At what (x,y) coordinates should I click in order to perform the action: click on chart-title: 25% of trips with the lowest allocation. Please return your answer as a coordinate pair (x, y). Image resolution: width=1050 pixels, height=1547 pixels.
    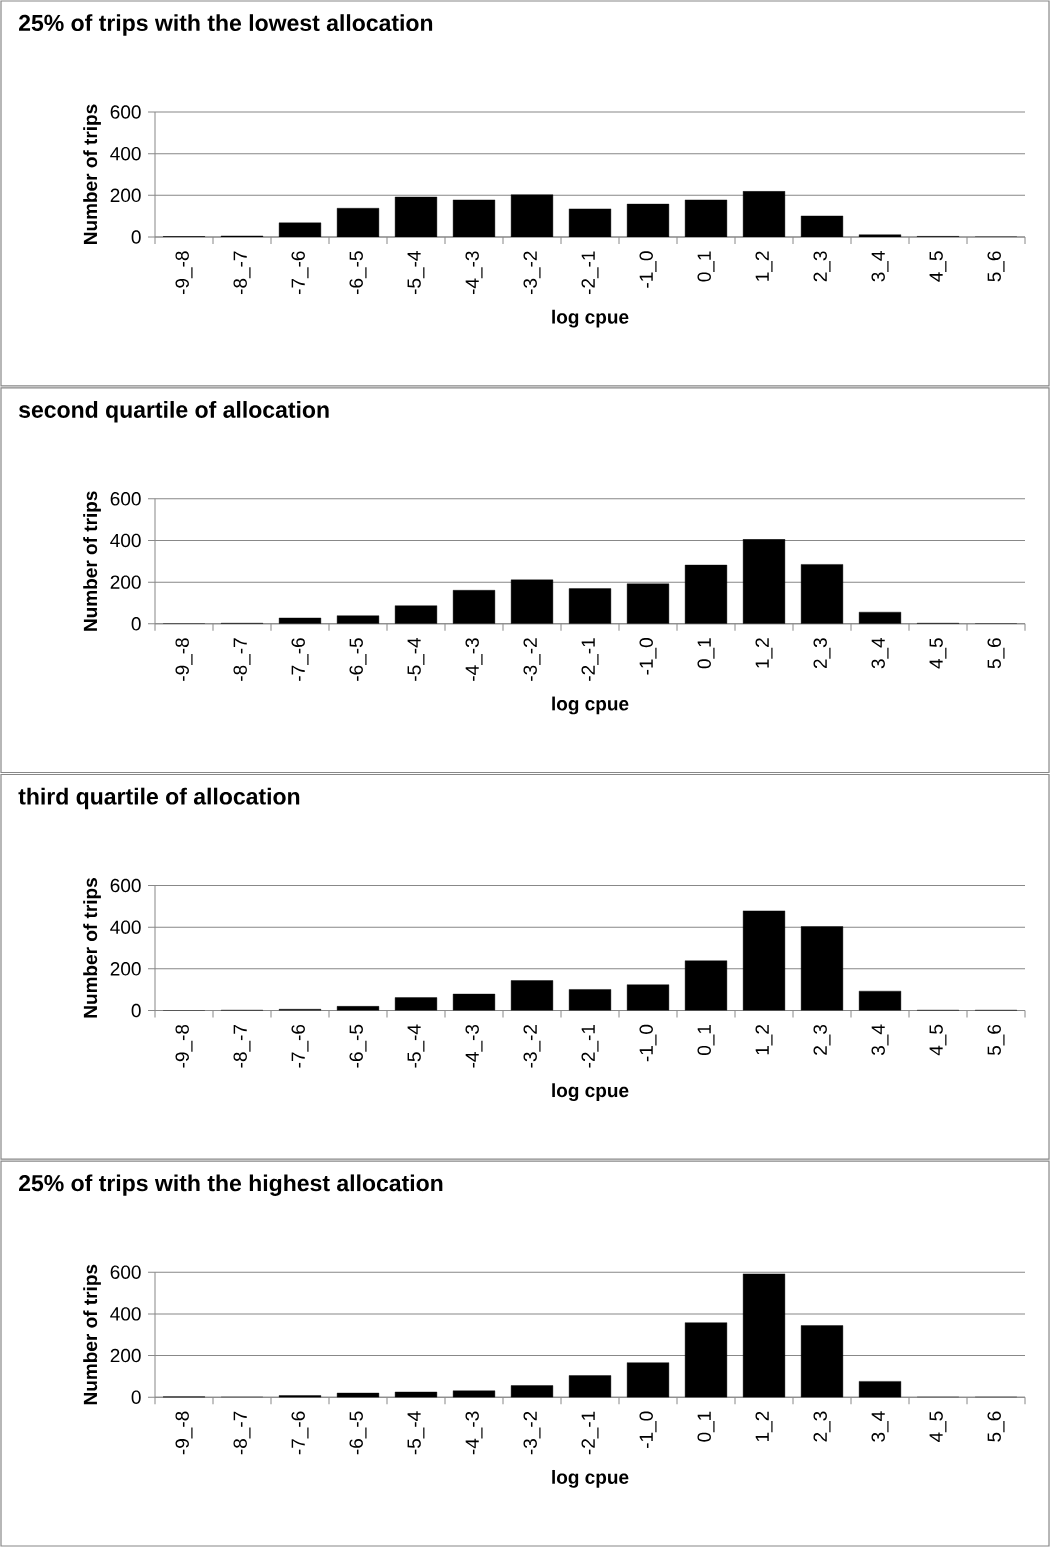
    Looking at the image, I should click on (226, 25).